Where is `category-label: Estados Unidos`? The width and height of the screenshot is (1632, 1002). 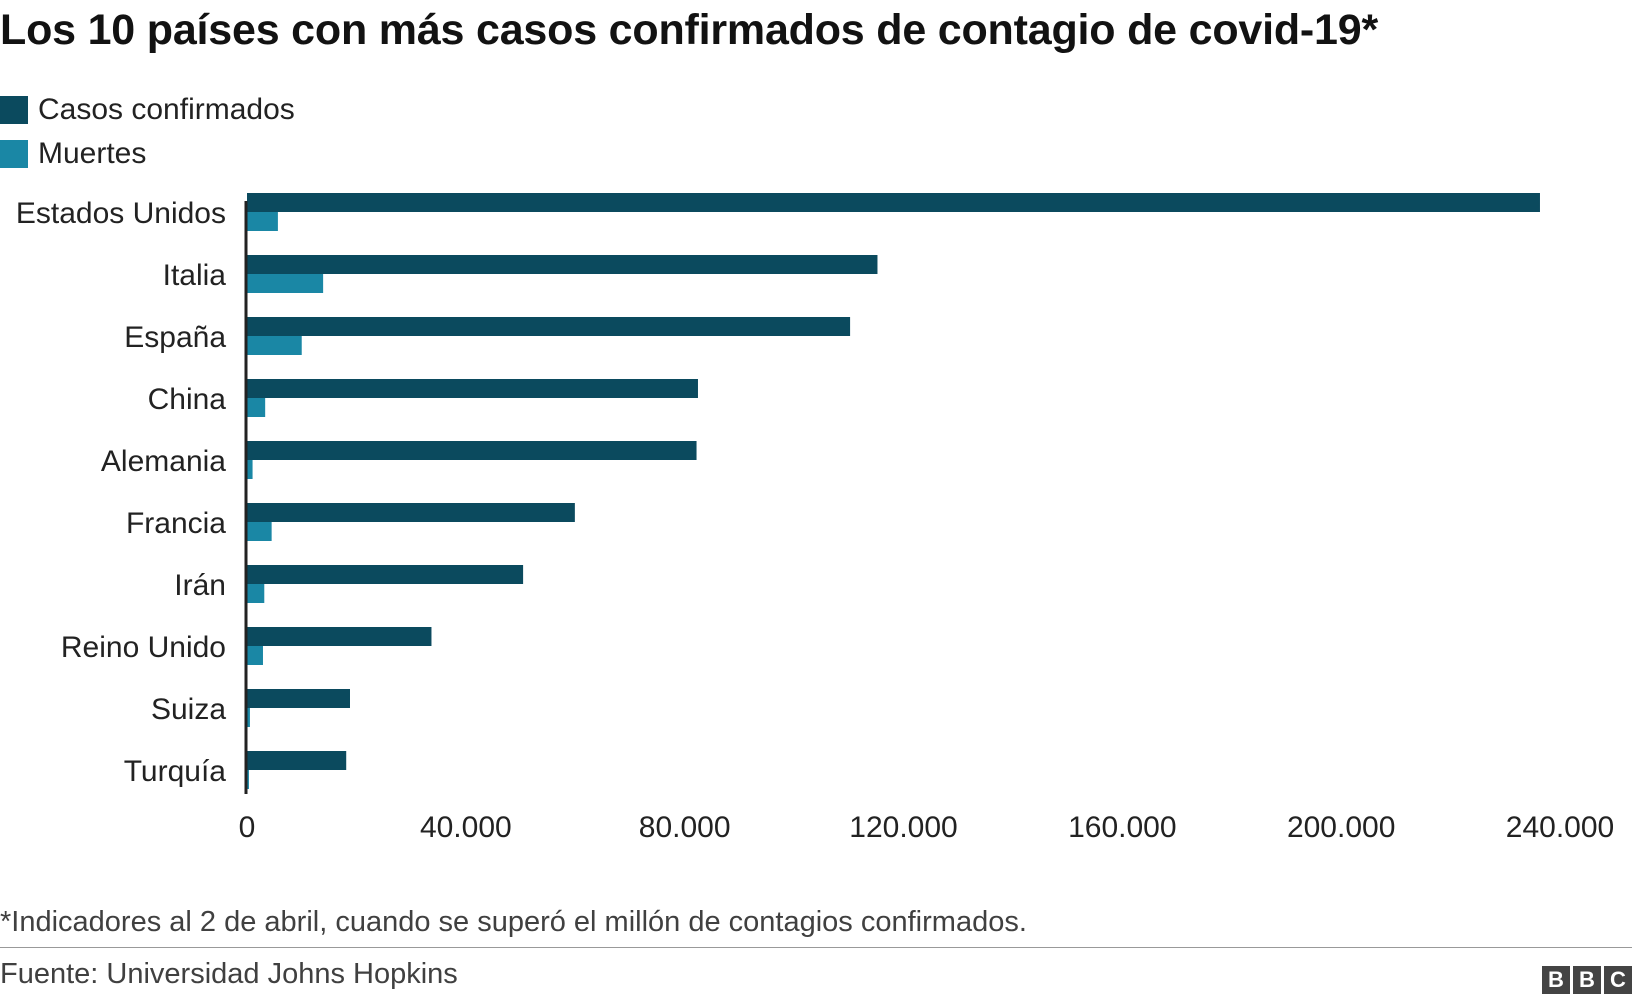
category-label: Estados Unidos is located at coordinates (121, 213).